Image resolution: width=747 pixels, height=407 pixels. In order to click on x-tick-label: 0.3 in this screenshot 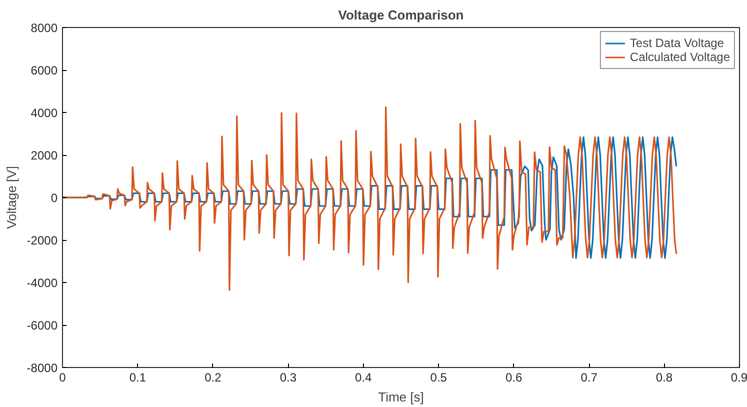, I will do `click(288, 377)`.